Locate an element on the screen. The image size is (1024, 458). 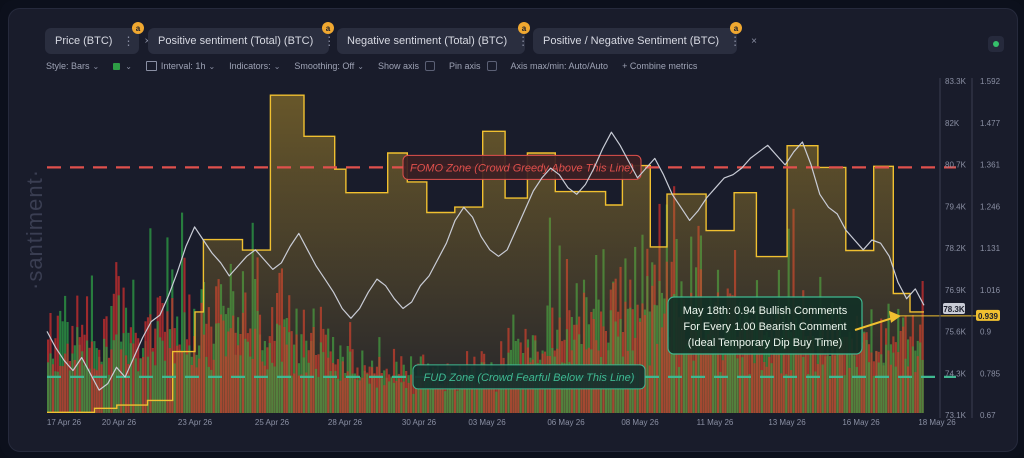
pin-axis-toggle: Pin axis is located at coordinates (473, 66).